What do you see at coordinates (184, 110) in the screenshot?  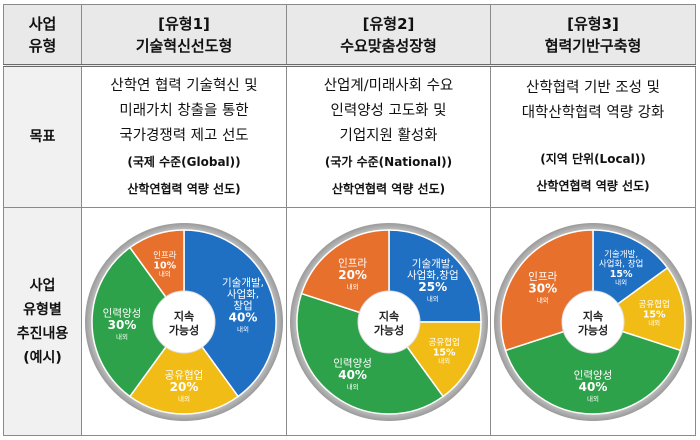 I see `goal-type1-line2: 미래가치 창출을 통한` at bounding box center [184, 110].